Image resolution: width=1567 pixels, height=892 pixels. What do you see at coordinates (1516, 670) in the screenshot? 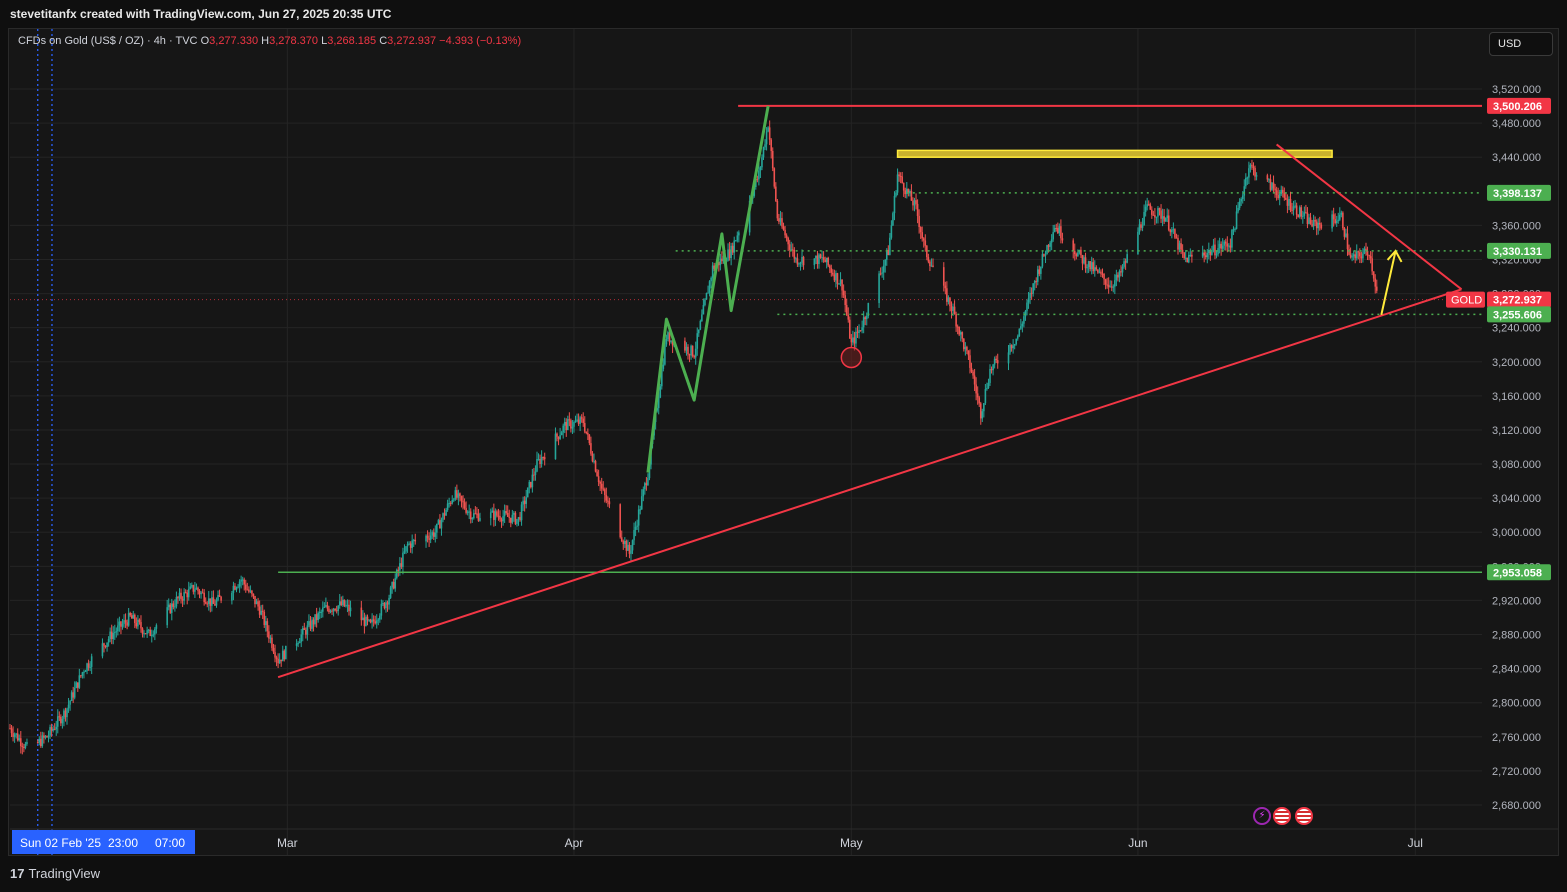
I see `price-tick-16: 2,840.000` at bounding box center [1516, 670].